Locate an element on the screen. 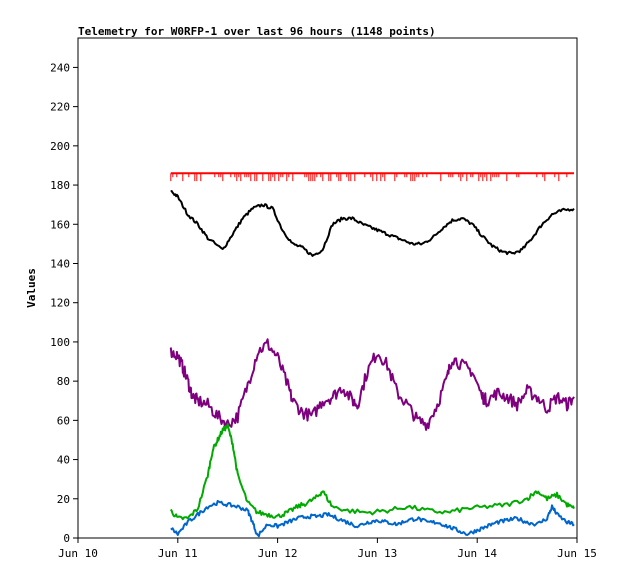 This screenshot has width=618, height=579. y-tick-label: 60 is located at coordinates (63, 420).